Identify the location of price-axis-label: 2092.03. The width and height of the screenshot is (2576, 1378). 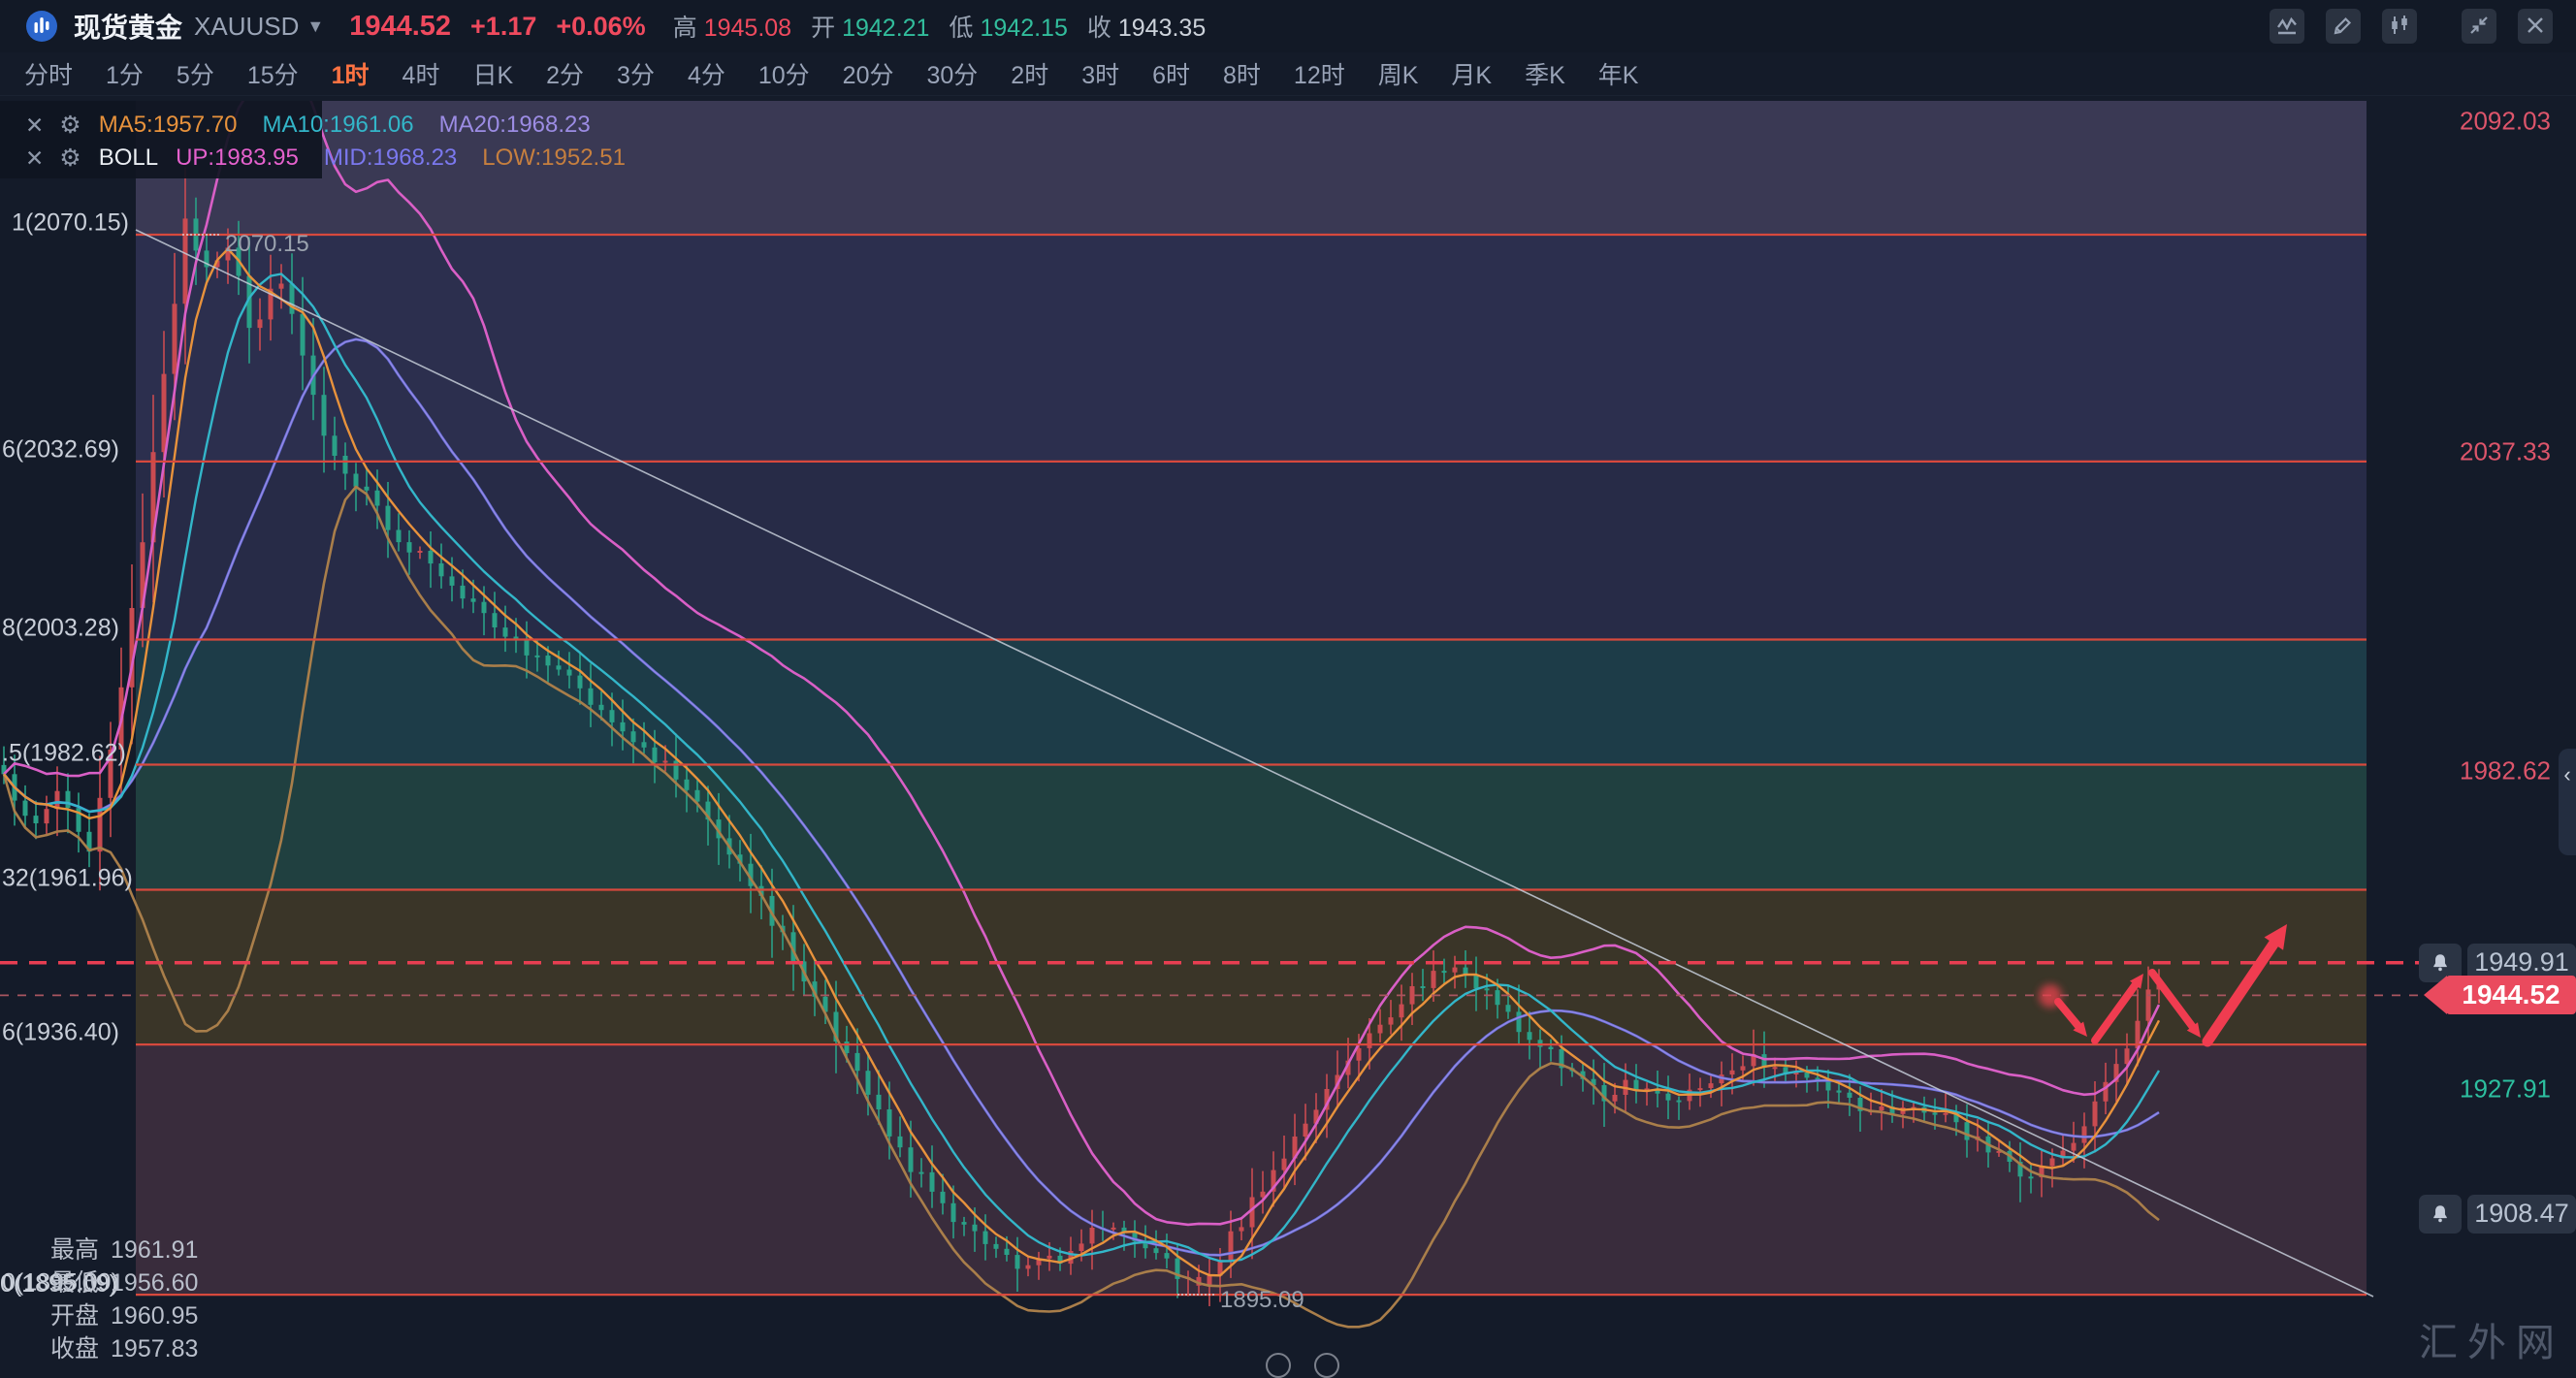
(2505, 121).